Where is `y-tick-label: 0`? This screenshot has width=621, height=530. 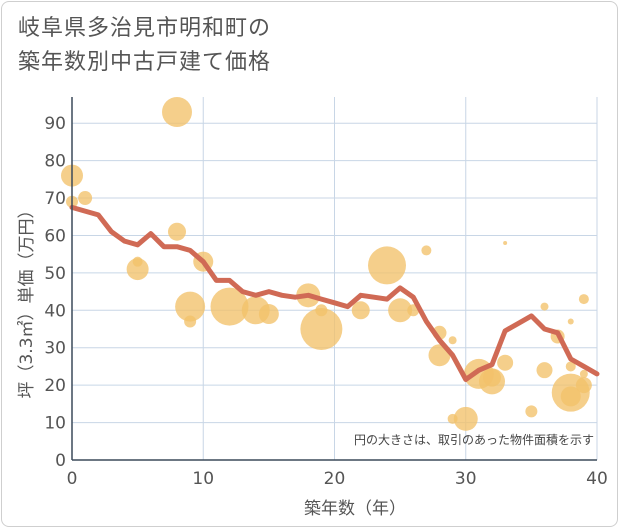 y-tick-label: 0 is located at coordinates (60, 461).